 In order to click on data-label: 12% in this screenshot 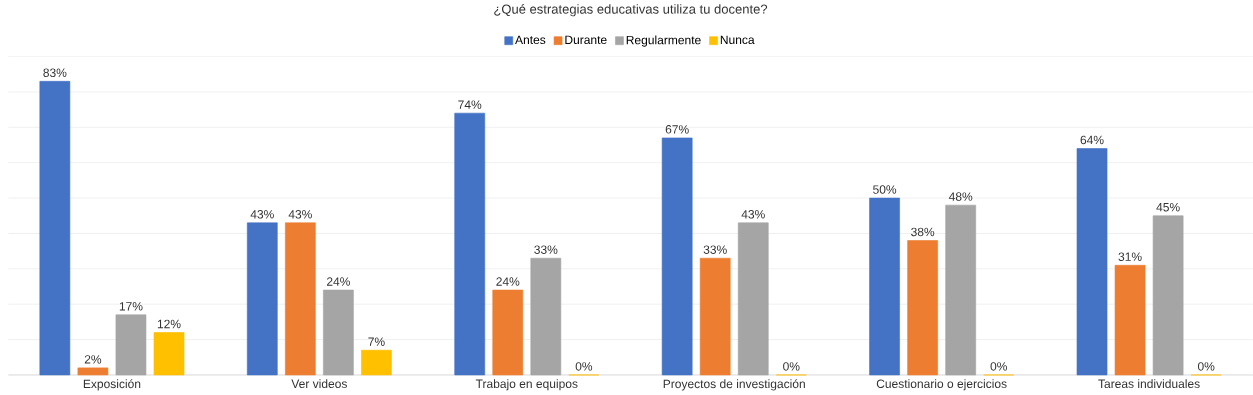, I will do `click(169, 324)`.